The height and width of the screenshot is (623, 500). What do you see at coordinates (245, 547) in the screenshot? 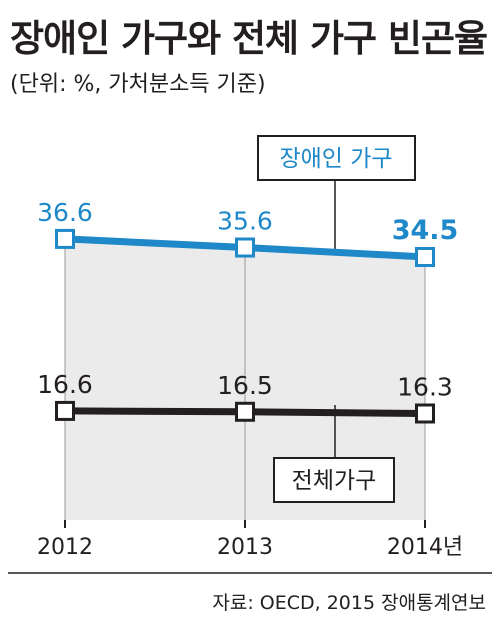
I see `x-tick-label: 2013` at bounding box center [245, 547].